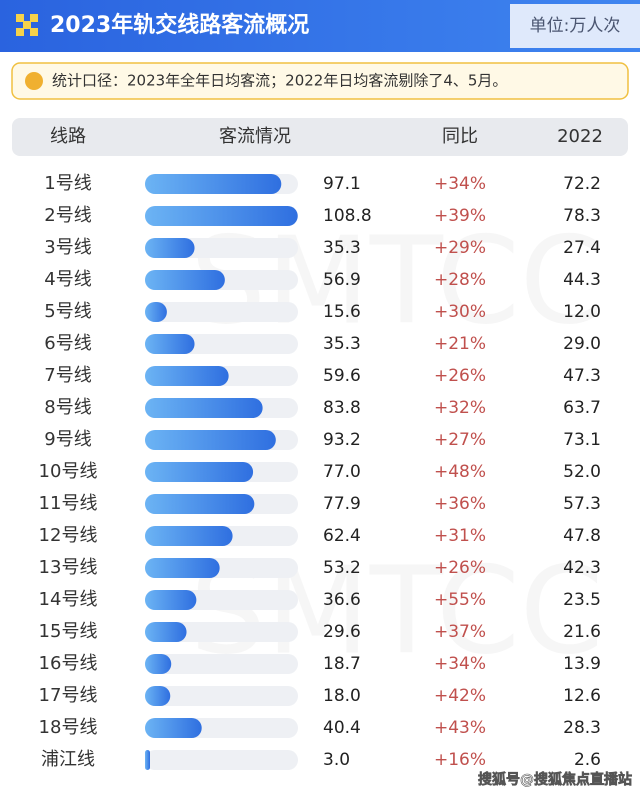 This screenshot has height=795, width=640. I want to click on yoy-label: +39%, so click(460, 216).